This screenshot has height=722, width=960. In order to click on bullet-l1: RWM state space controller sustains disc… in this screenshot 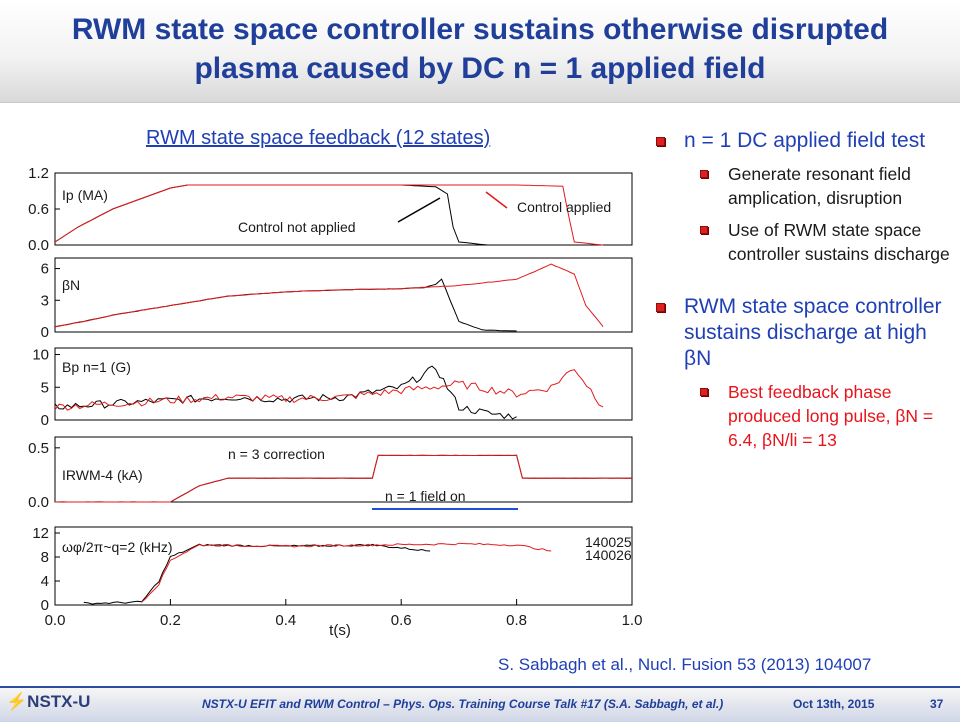, I will do `click(806, 333)`.